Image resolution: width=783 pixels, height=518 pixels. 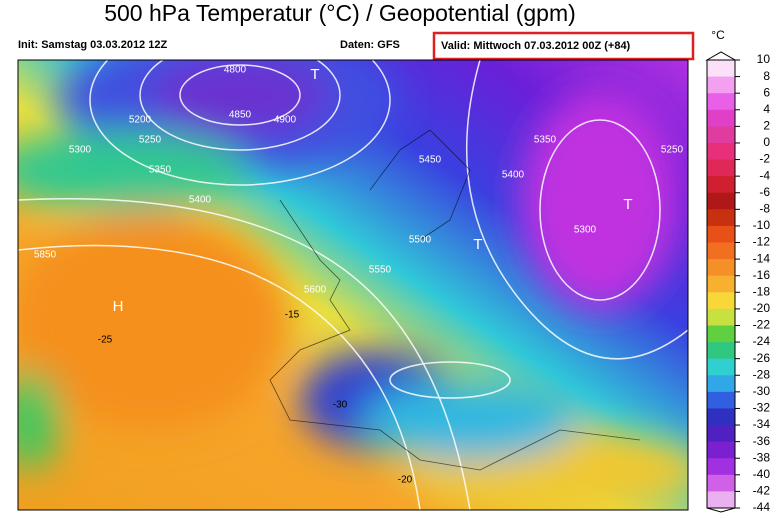 I want to click on colorbar-label: 2, so click(x=766, y=126).